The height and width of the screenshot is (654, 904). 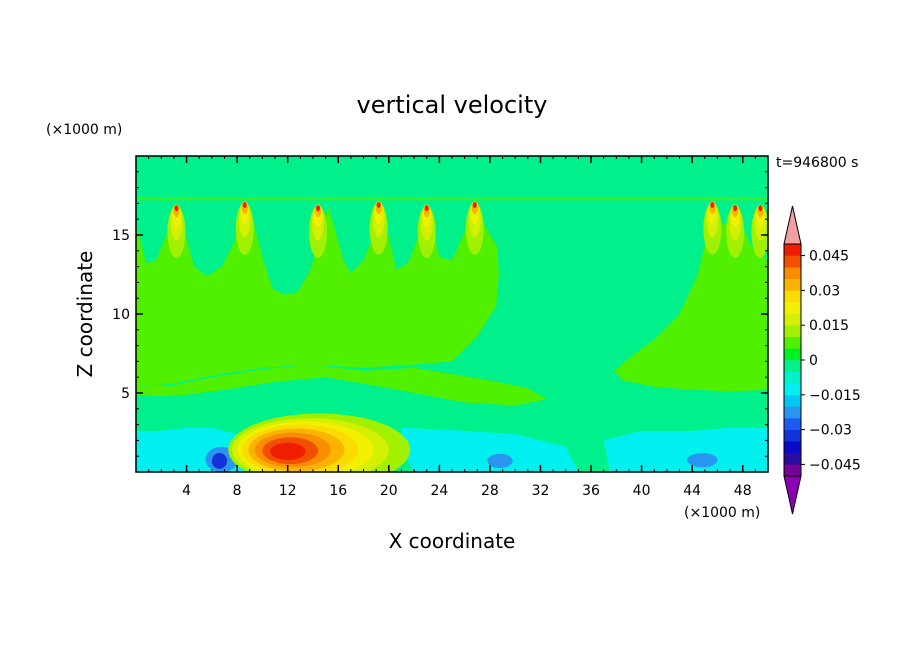 What do you see at coordinates (121, 236) in the screenshot?
I see `y-tick-label: 15` at bounding box center [121, 236].